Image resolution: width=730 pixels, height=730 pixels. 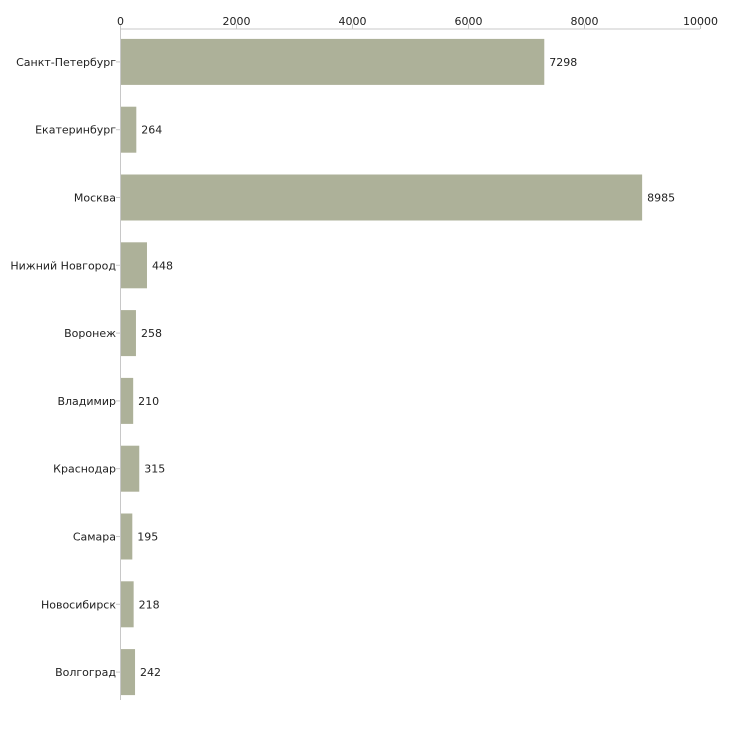 I want to click on value-label: 8985, so click(x=661, y=198).